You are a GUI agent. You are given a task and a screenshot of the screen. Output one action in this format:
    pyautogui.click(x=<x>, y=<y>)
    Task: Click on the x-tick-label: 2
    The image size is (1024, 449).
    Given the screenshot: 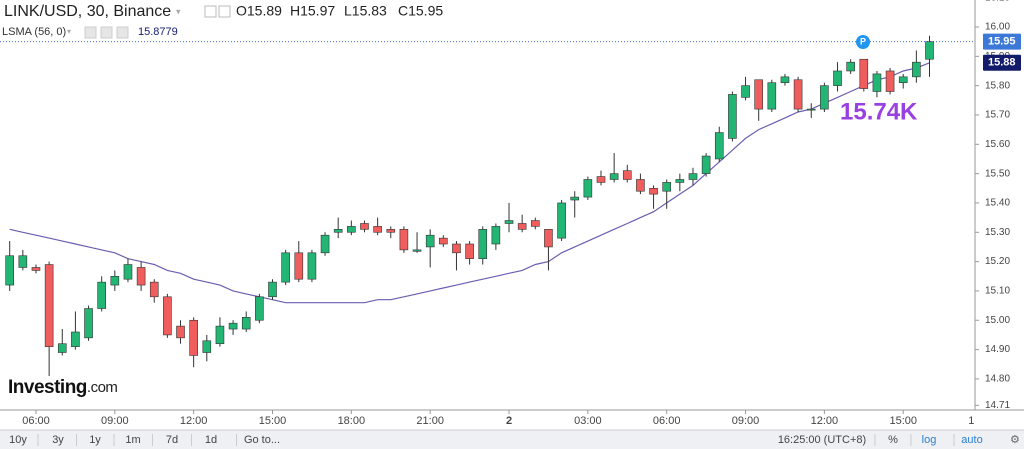 What is the action you would take?
    pyautogui.click(x=509, y=421)
    